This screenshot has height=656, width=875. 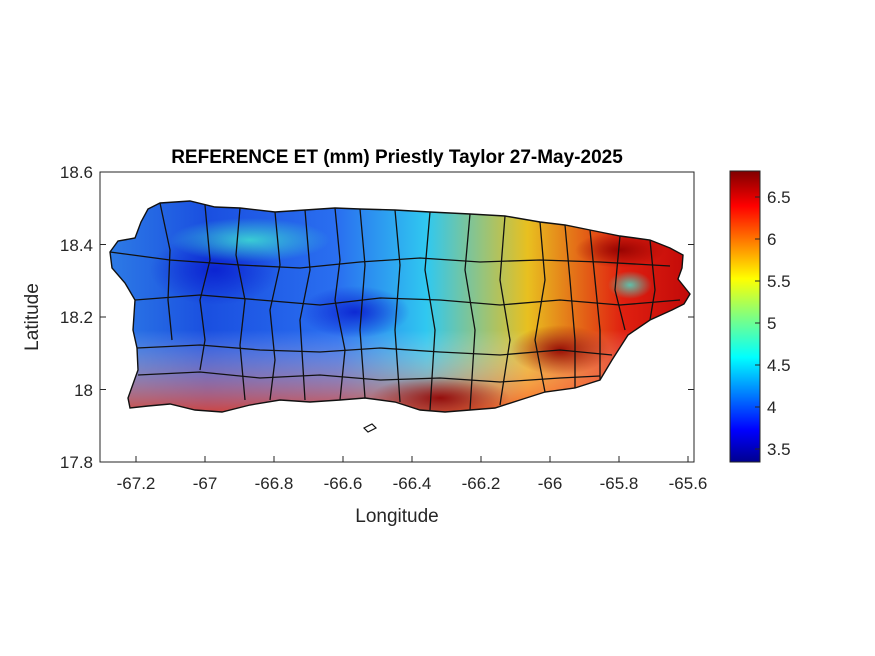 I want to click on x-tick-label: -66.2, so click(x=481, y=483).